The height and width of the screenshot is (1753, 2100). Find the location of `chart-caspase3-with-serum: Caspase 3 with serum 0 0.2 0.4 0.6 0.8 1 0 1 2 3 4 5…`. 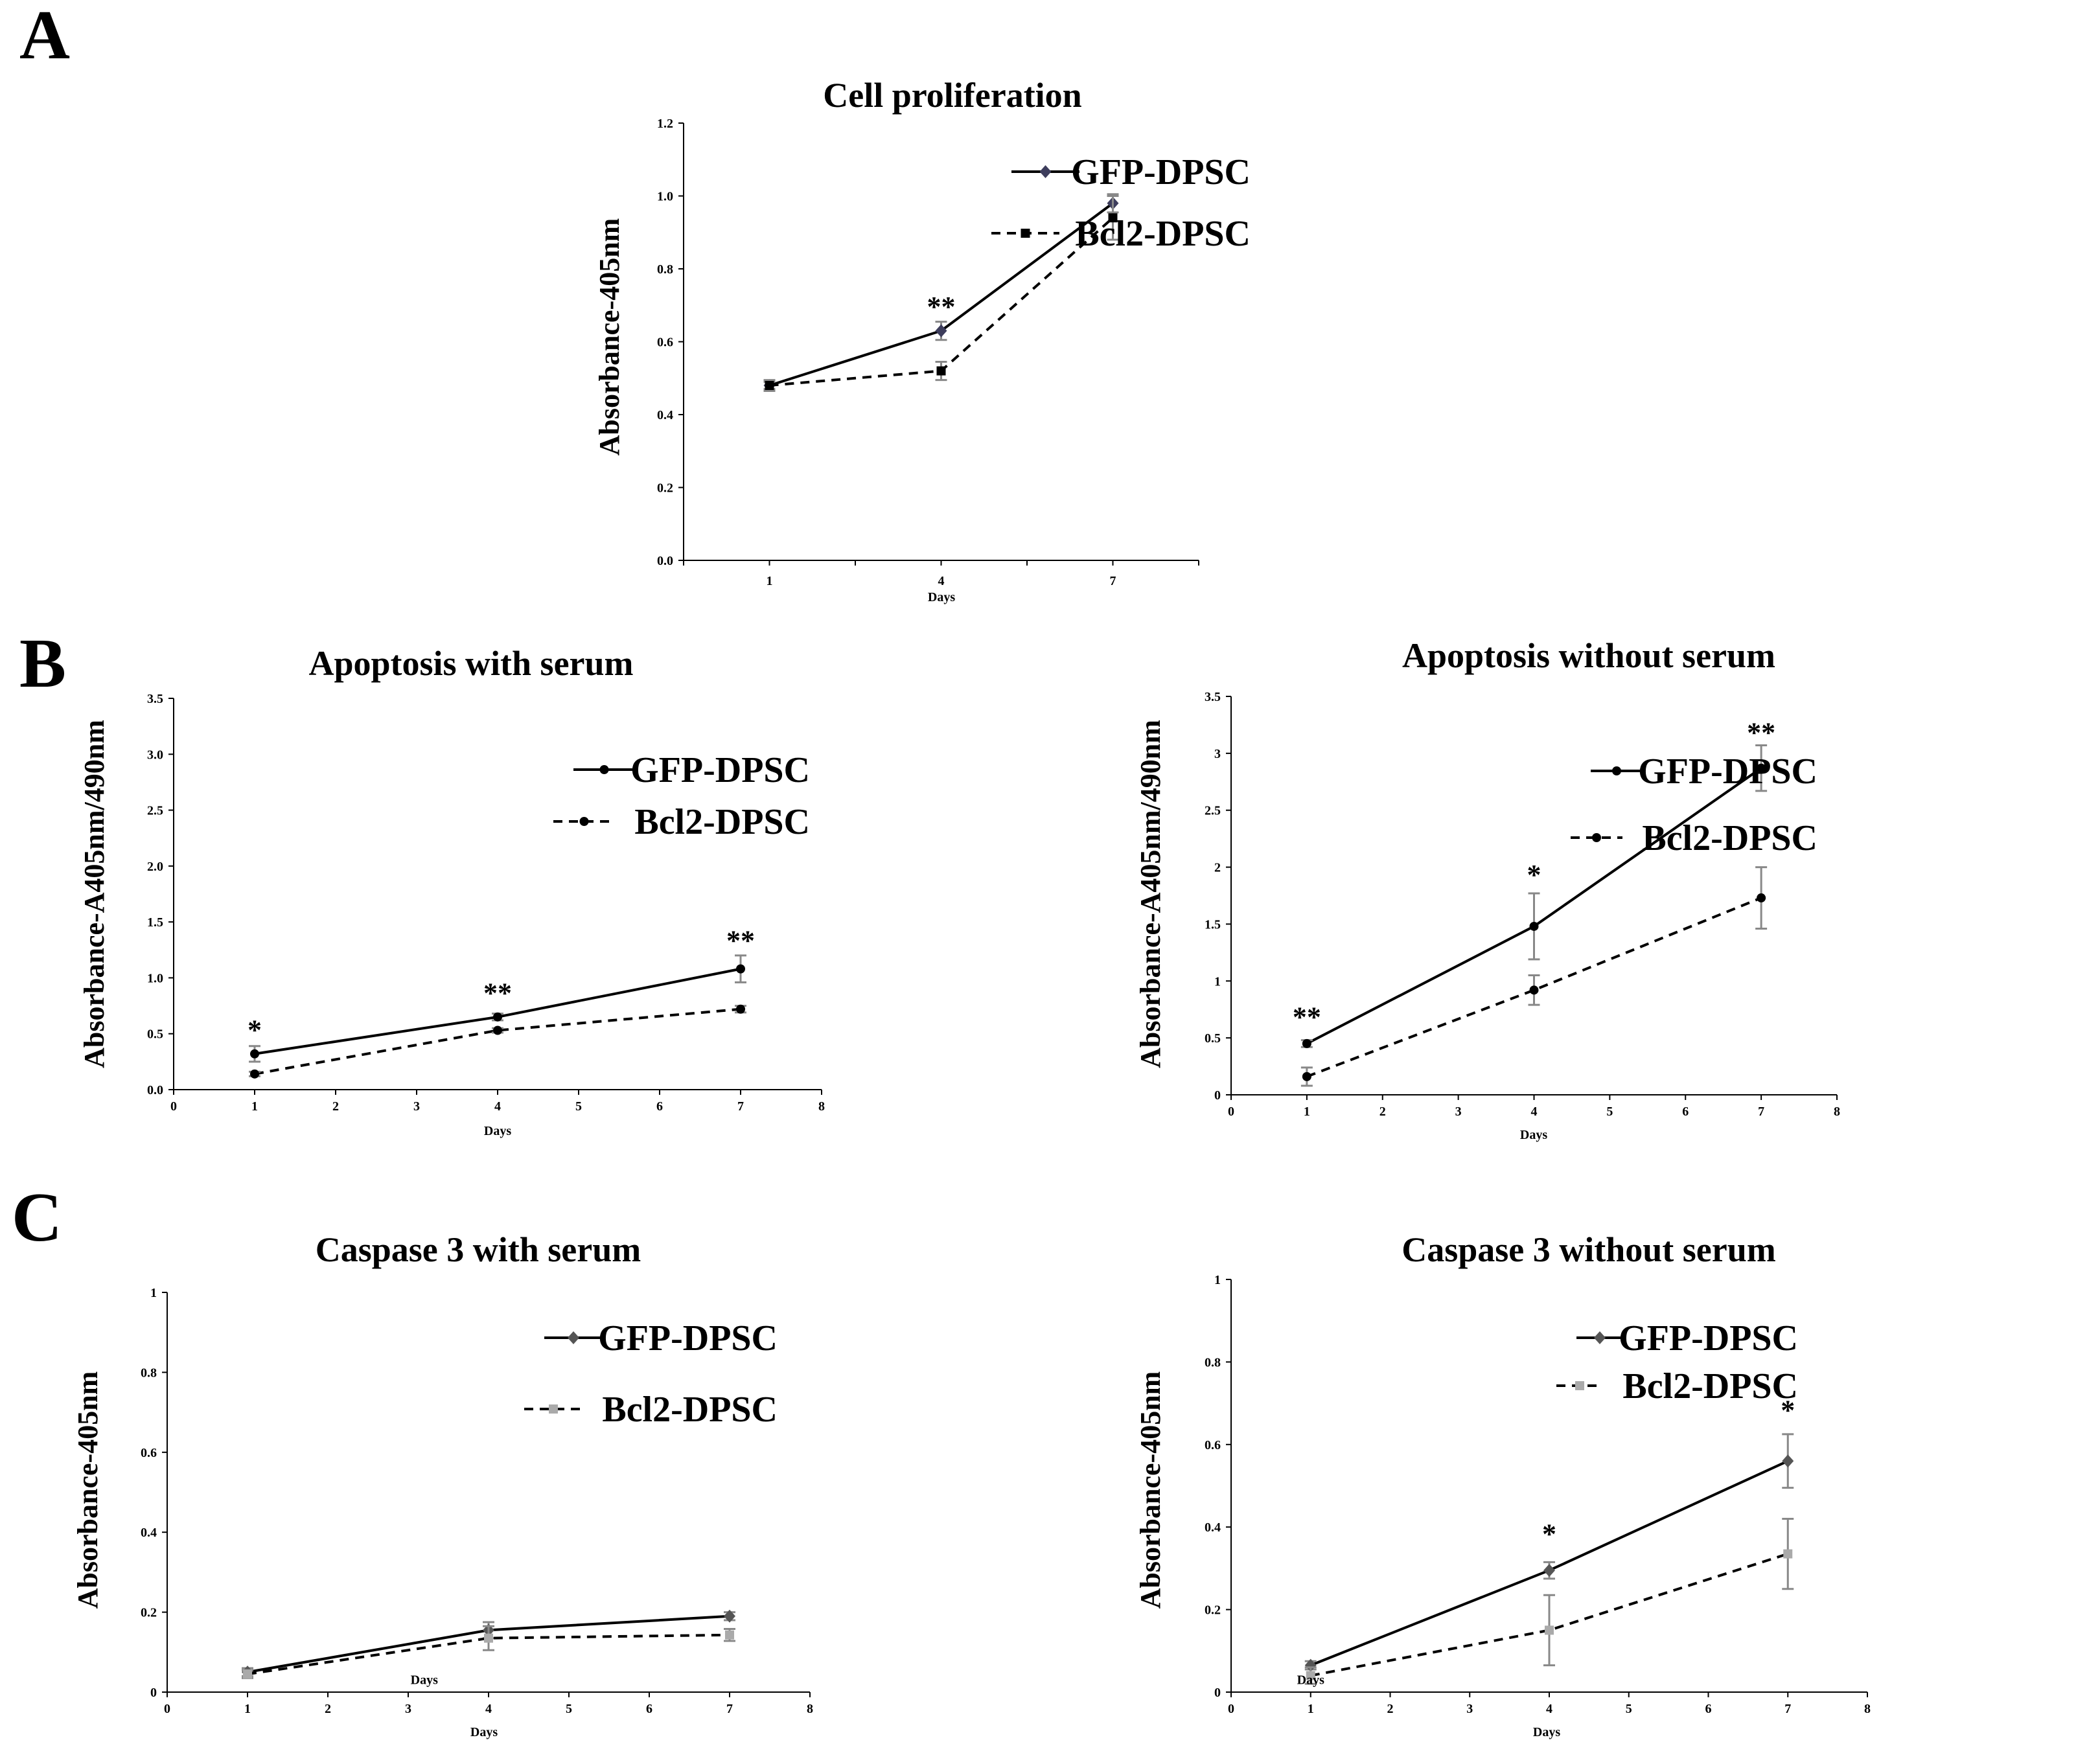

chart-caspase3-with-serum: Caspase 3 with serum 0 0.2 0.4 0.6 0.8 1 0 1 2 3 4 5… is located at coordinates (442, 1484).